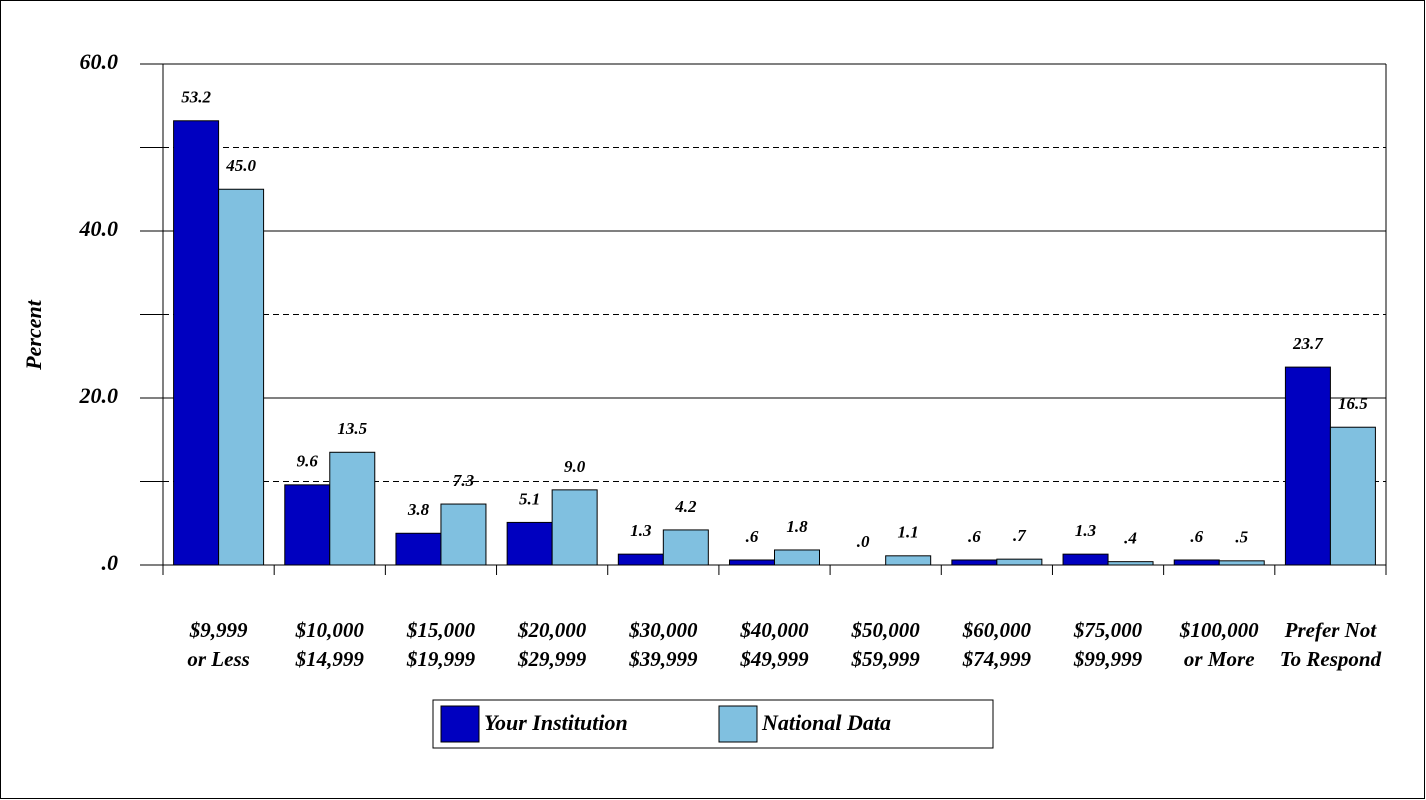 The height and width of the screenshot is (800, 1426). Describe the element at coordinates (774, 630) in the screenshot. I see `x-tick-label: $40,000` at that location.